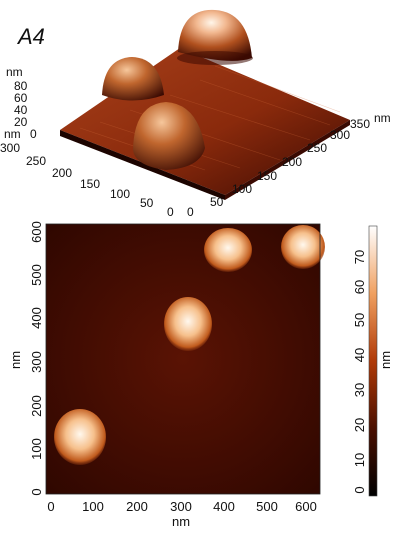 This screenshot has height=534, width=398. I want to click on map-x-label: nm, so click(181, 521).